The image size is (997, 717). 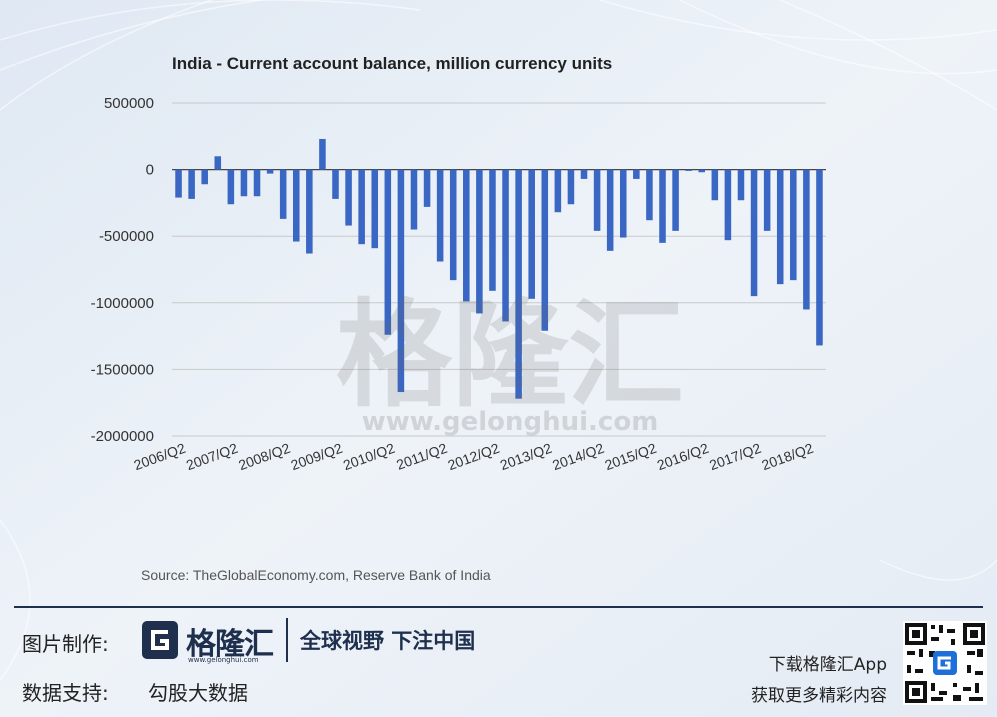 What do you see at coordinates (160, 640) in the screenshot?
I see `gelonghui-logo-icon` at bounding box center [160, 640].